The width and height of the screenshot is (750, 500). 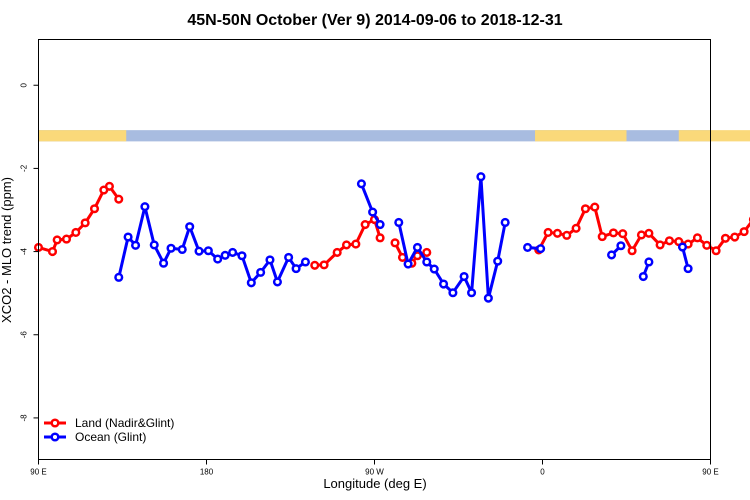 I want to click on land-ocean-strip, so click(x=394, y=136).